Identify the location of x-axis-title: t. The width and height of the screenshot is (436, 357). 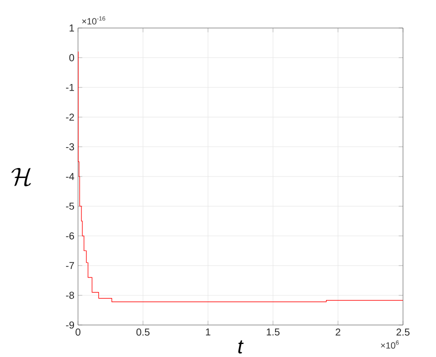
(241, 347).